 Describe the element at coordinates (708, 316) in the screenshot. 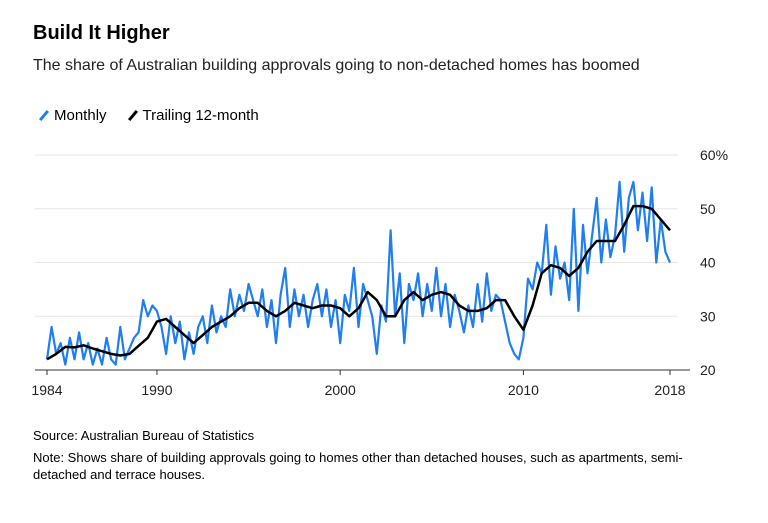

I see `y-tick-label: 30` at that location.